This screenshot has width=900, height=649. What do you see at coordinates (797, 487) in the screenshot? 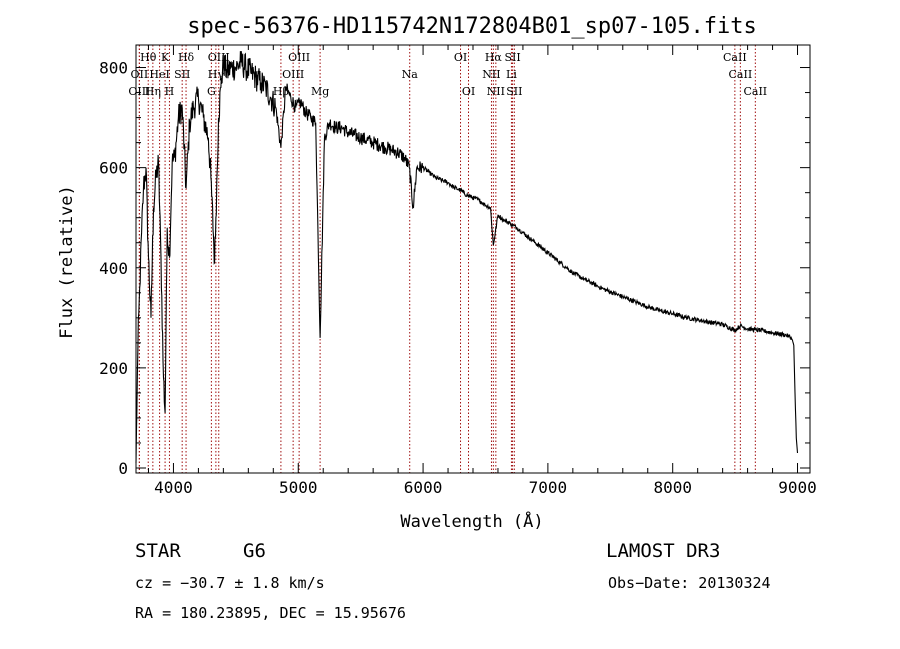
I see `x-tick-label-5: 9000` at bounding box center [797, 487].